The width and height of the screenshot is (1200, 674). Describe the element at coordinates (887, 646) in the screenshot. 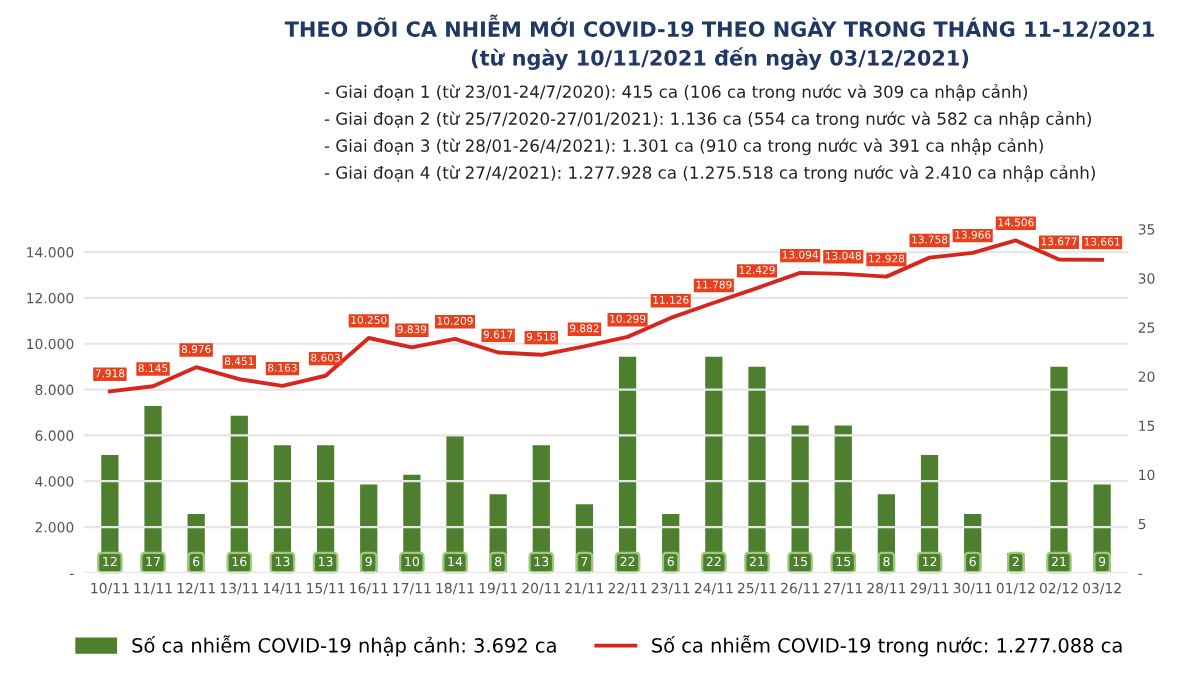

I see `legend-label: Số ca nhiễm COVID-19 trong nước: 1.277.088 ca` at that location.